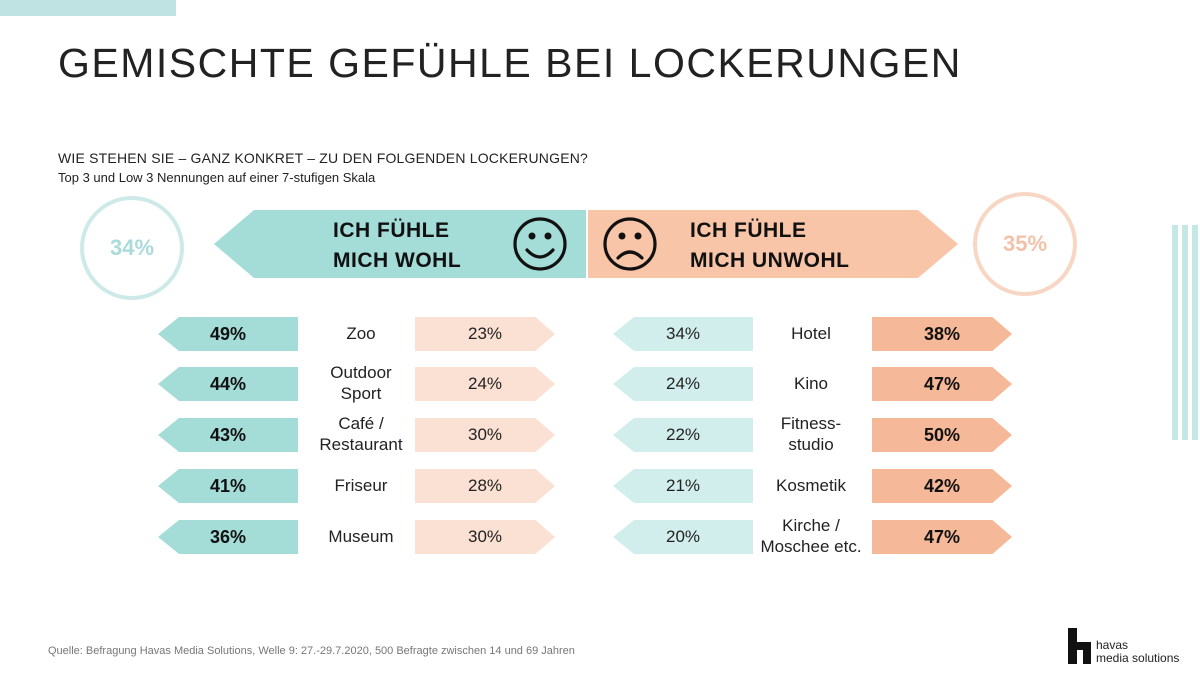 The width and height of the screenshot is (1200, 675). I want to click on wohl-block-category-text: Museum, so click(361, 536).